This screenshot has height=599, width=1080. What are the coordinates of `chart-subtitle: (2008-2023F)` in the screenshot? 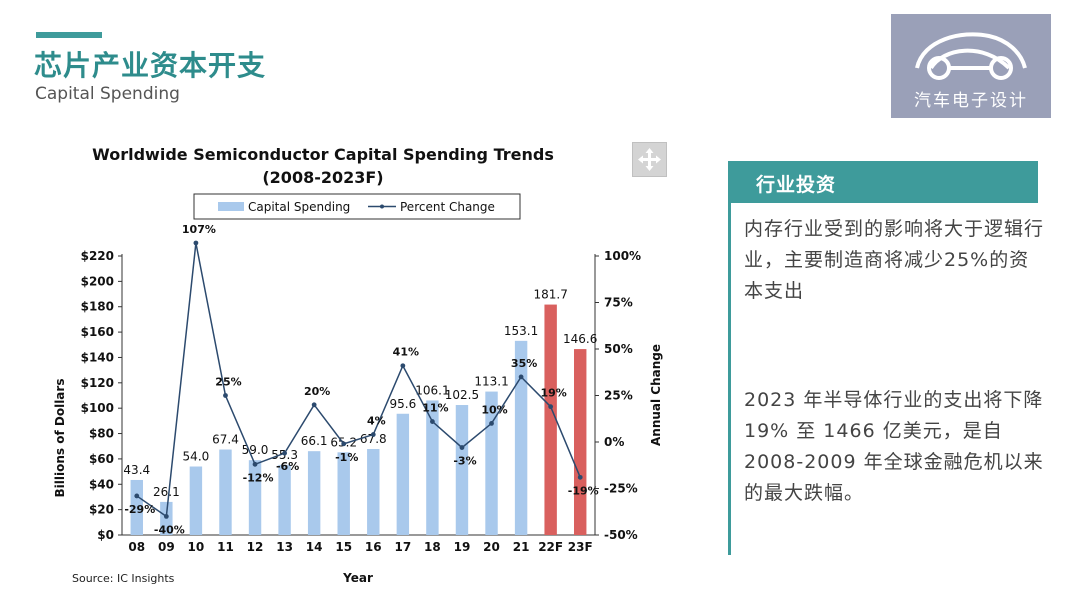 It's located at (322, 177).